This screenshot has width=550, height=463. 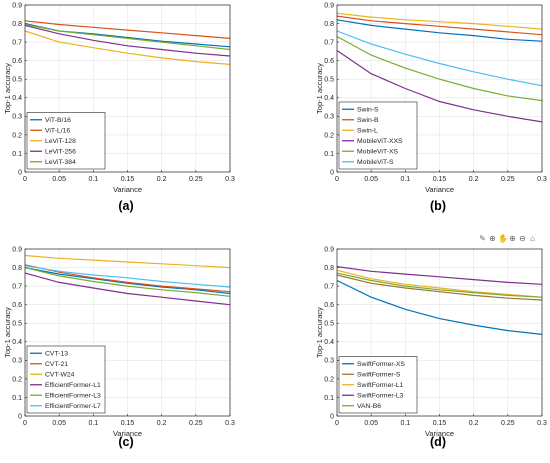 I want to click on legend-entry: ViT-B/16, so click(x=58, y=120).